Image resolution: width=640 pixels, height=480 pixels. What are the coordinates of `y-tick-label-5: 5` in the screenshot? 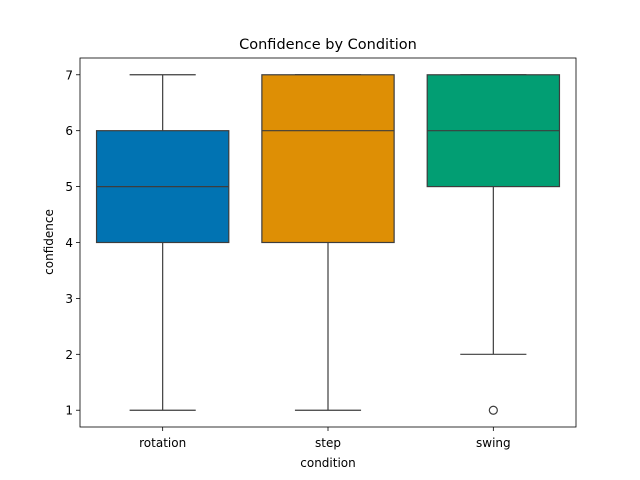 It's located at (69, 187).